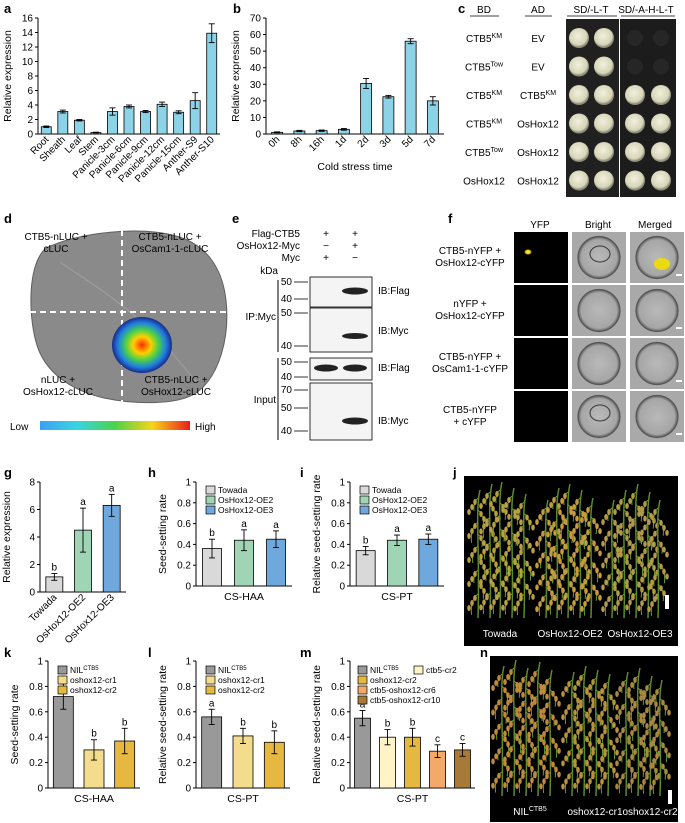  What do you see at coordinates (568, 551) in the screenshot?
I see `rice-panicle` at bounding box center [568, 551].